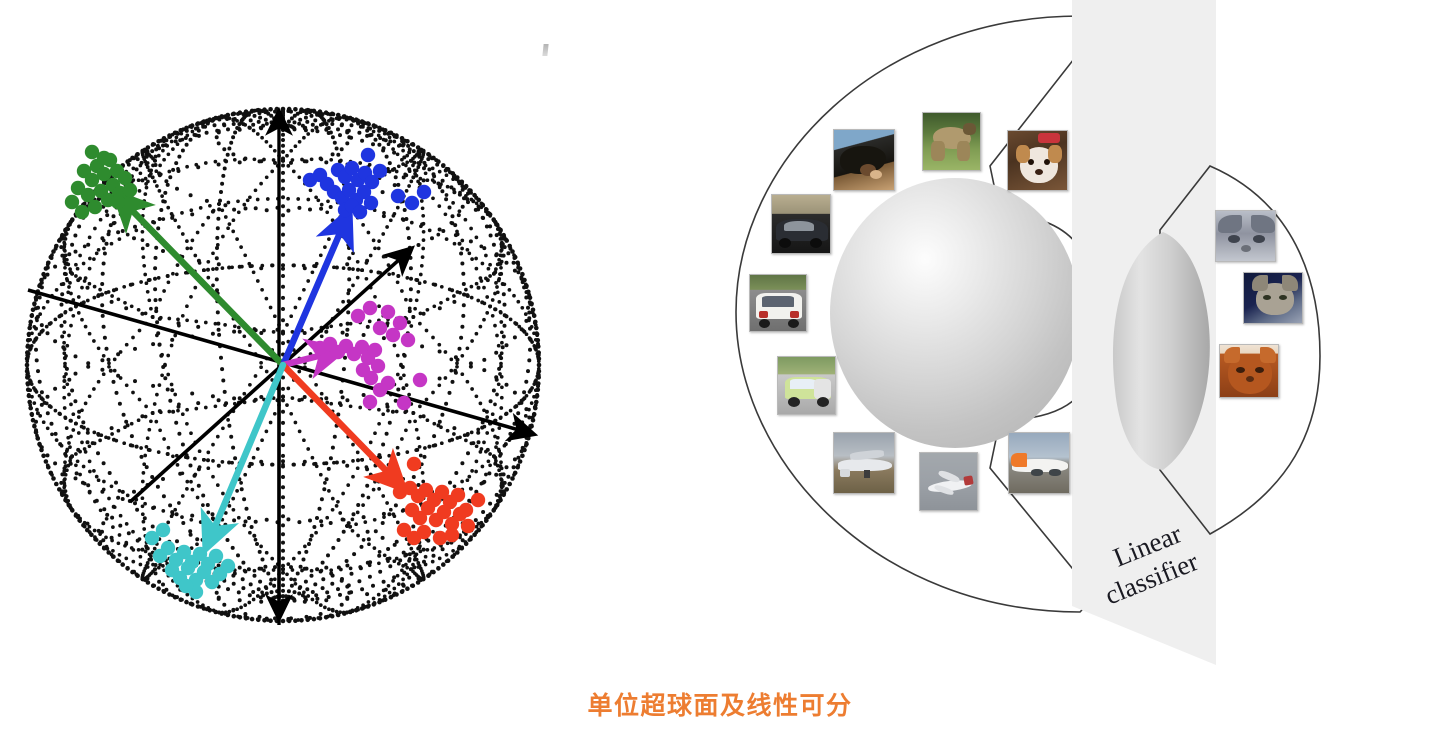  Describe the element at coordinates (316, 286) in the screenshot. I see `prototype-arrow-blue` at that location.